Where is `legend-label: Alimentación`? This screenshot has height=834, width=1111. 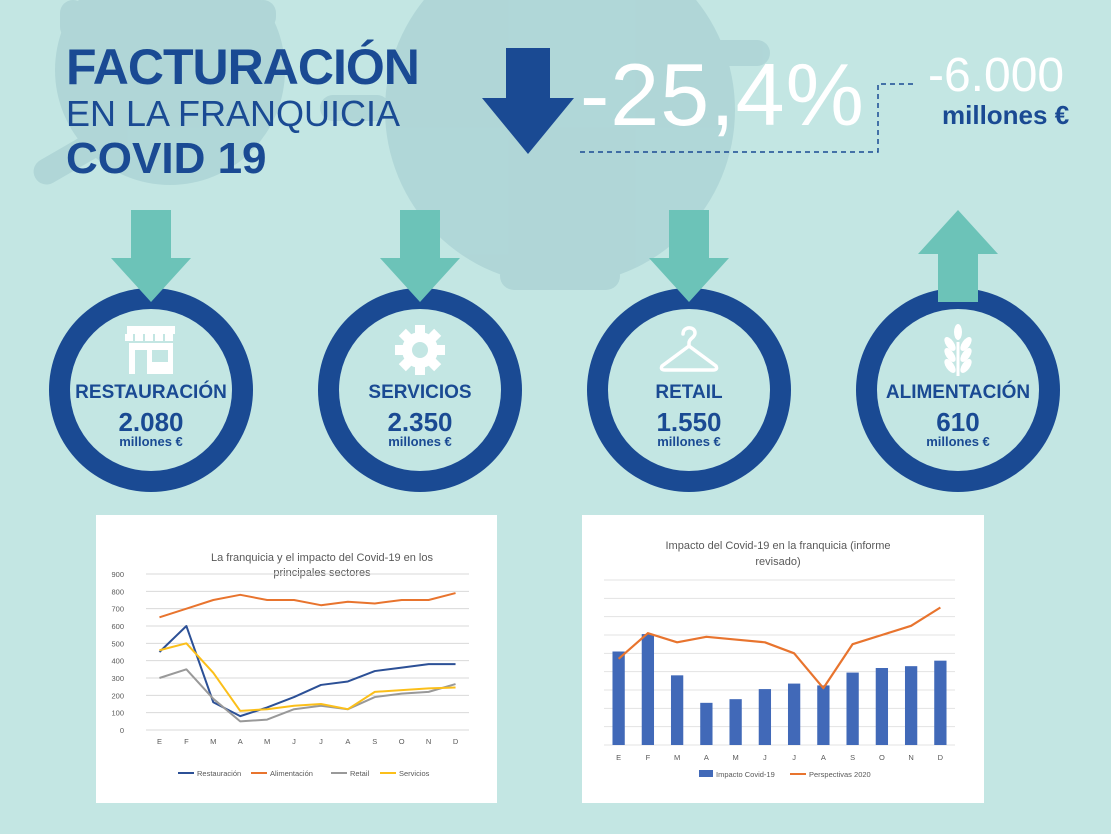 legend-label: Alimentación is located at coordinates (291, 773).